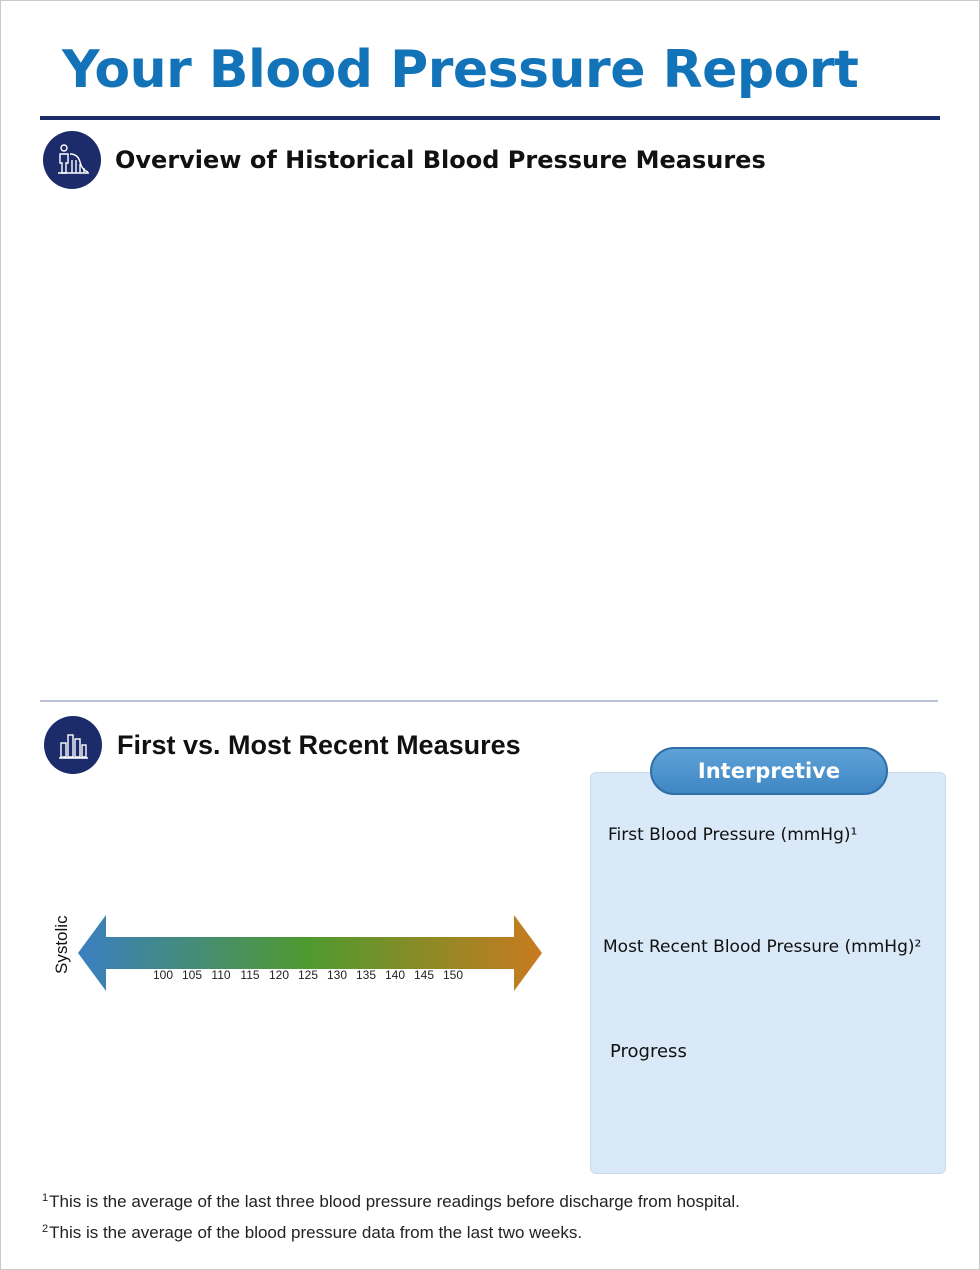 This screenshot has height=1270, width=980. Describe the element at coordinates (72, 160) in the screenshot. I see `patient-chart-icon` at that location.